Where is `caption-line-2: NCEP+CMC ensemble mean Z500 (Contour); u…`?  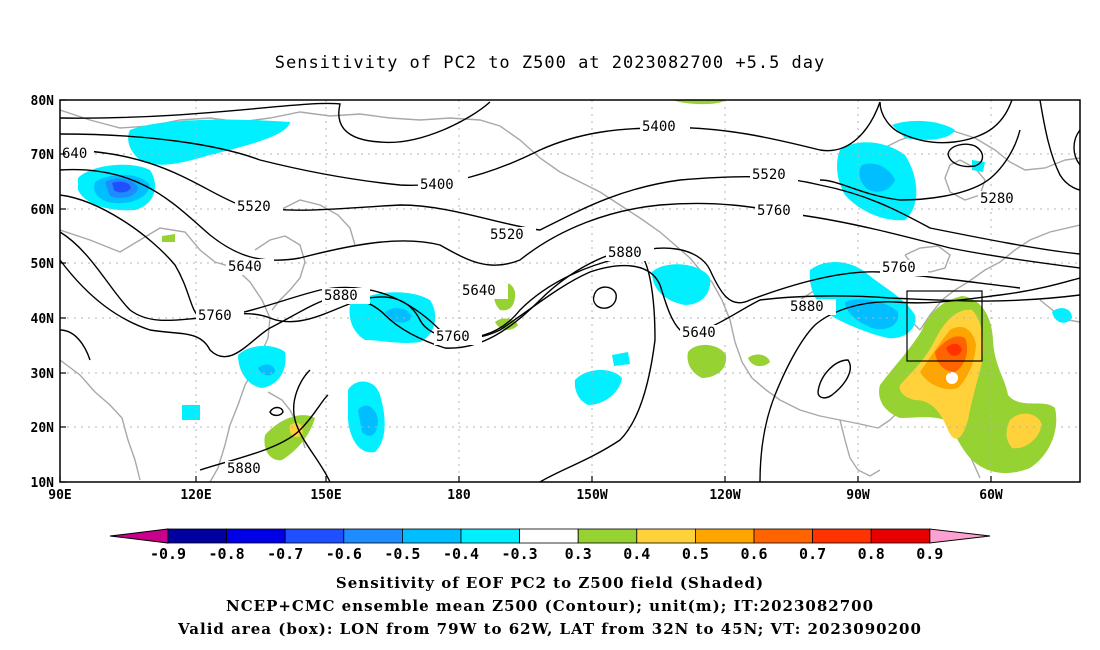
caption-line-2: NCEP+CMC ensemble mean Z500 (Contour); u… is located at coordinates (550, 606).